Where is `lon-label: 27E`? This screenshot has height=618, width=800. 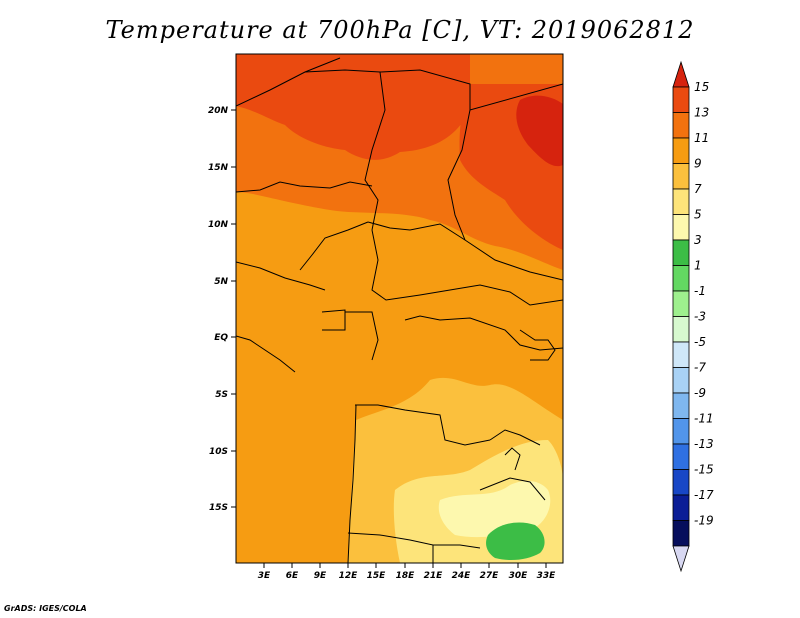
lon-label: 27E is located at coordinates (490, 576).